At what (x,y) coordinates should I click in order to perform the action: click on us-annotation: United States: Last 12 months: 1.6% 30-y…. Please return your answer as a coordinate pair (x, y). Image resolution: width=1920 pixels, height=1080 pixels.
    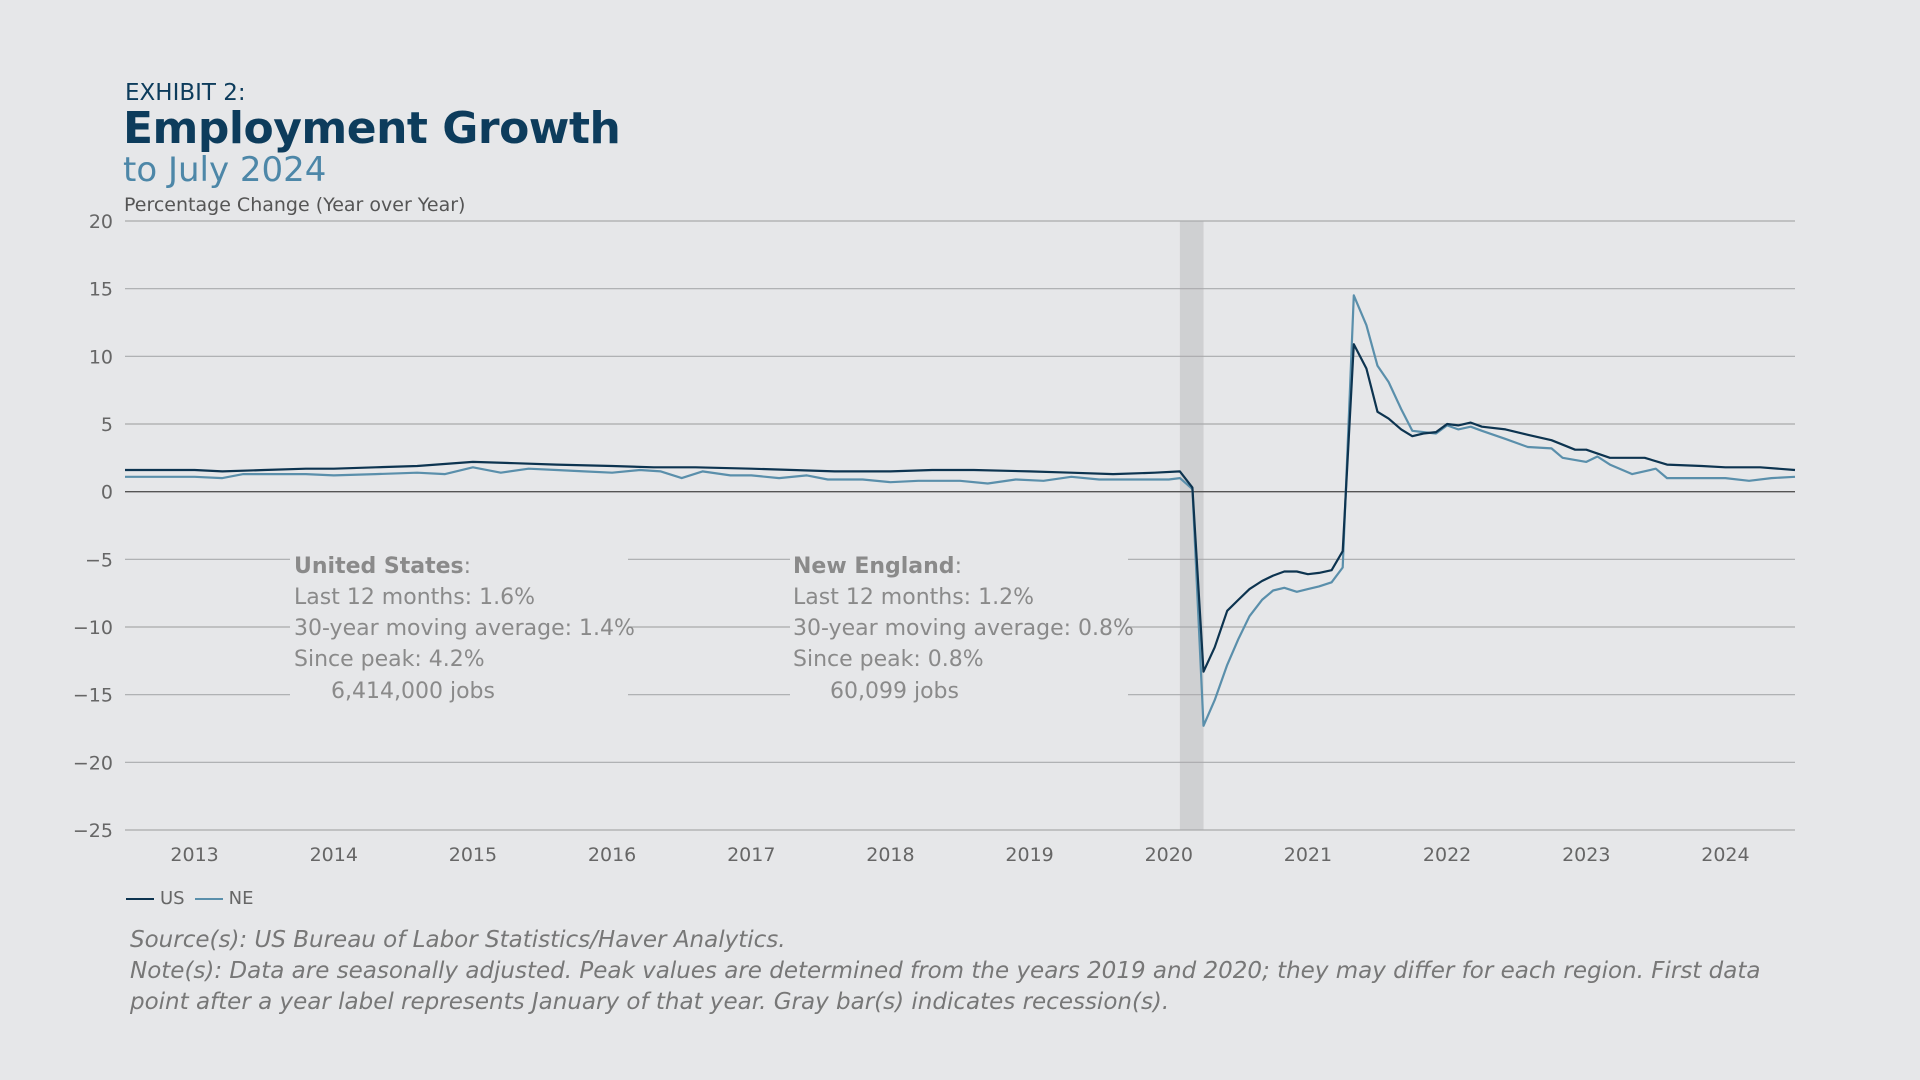
    Looking at the image, I should click on (464, 629).